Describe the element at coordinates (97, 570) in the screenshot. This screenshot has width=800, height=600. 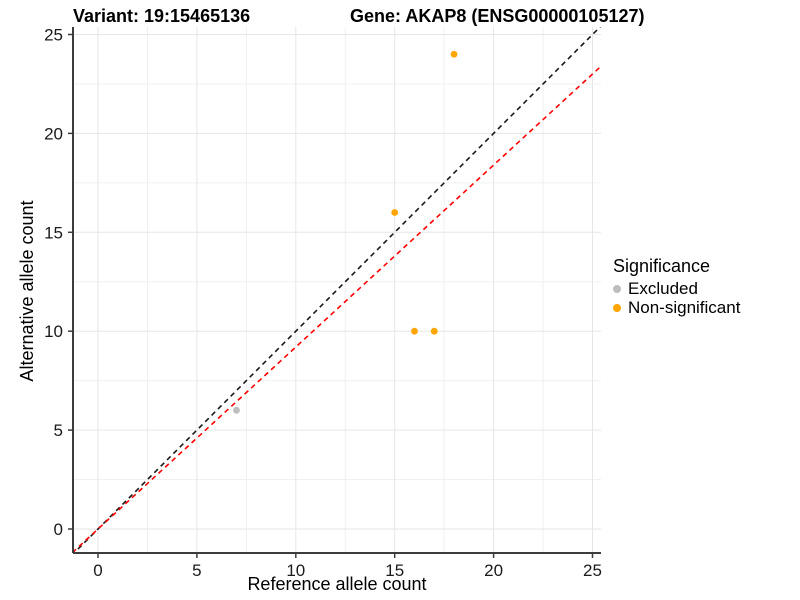
I see `x-tick-label: 0` at that location.